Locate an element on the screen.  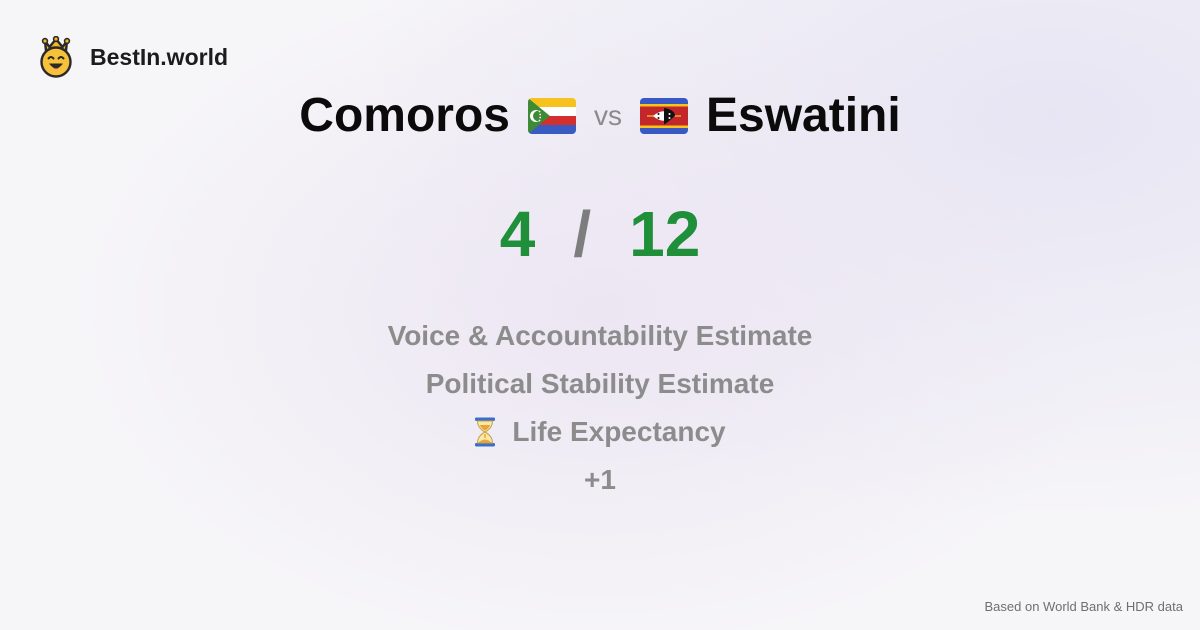
right-score: 12 is located at coordinates (665, 234).